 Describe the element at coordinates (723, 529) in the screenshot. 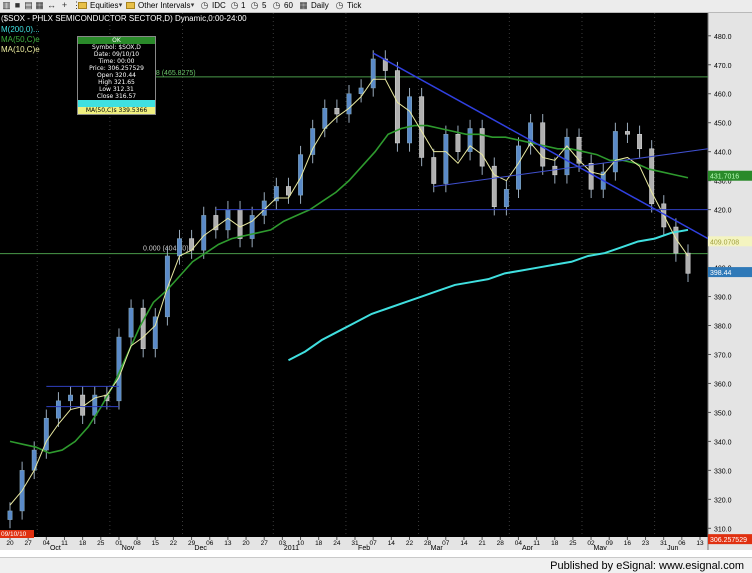

I see `y-tick-label: 310.0` at that location.